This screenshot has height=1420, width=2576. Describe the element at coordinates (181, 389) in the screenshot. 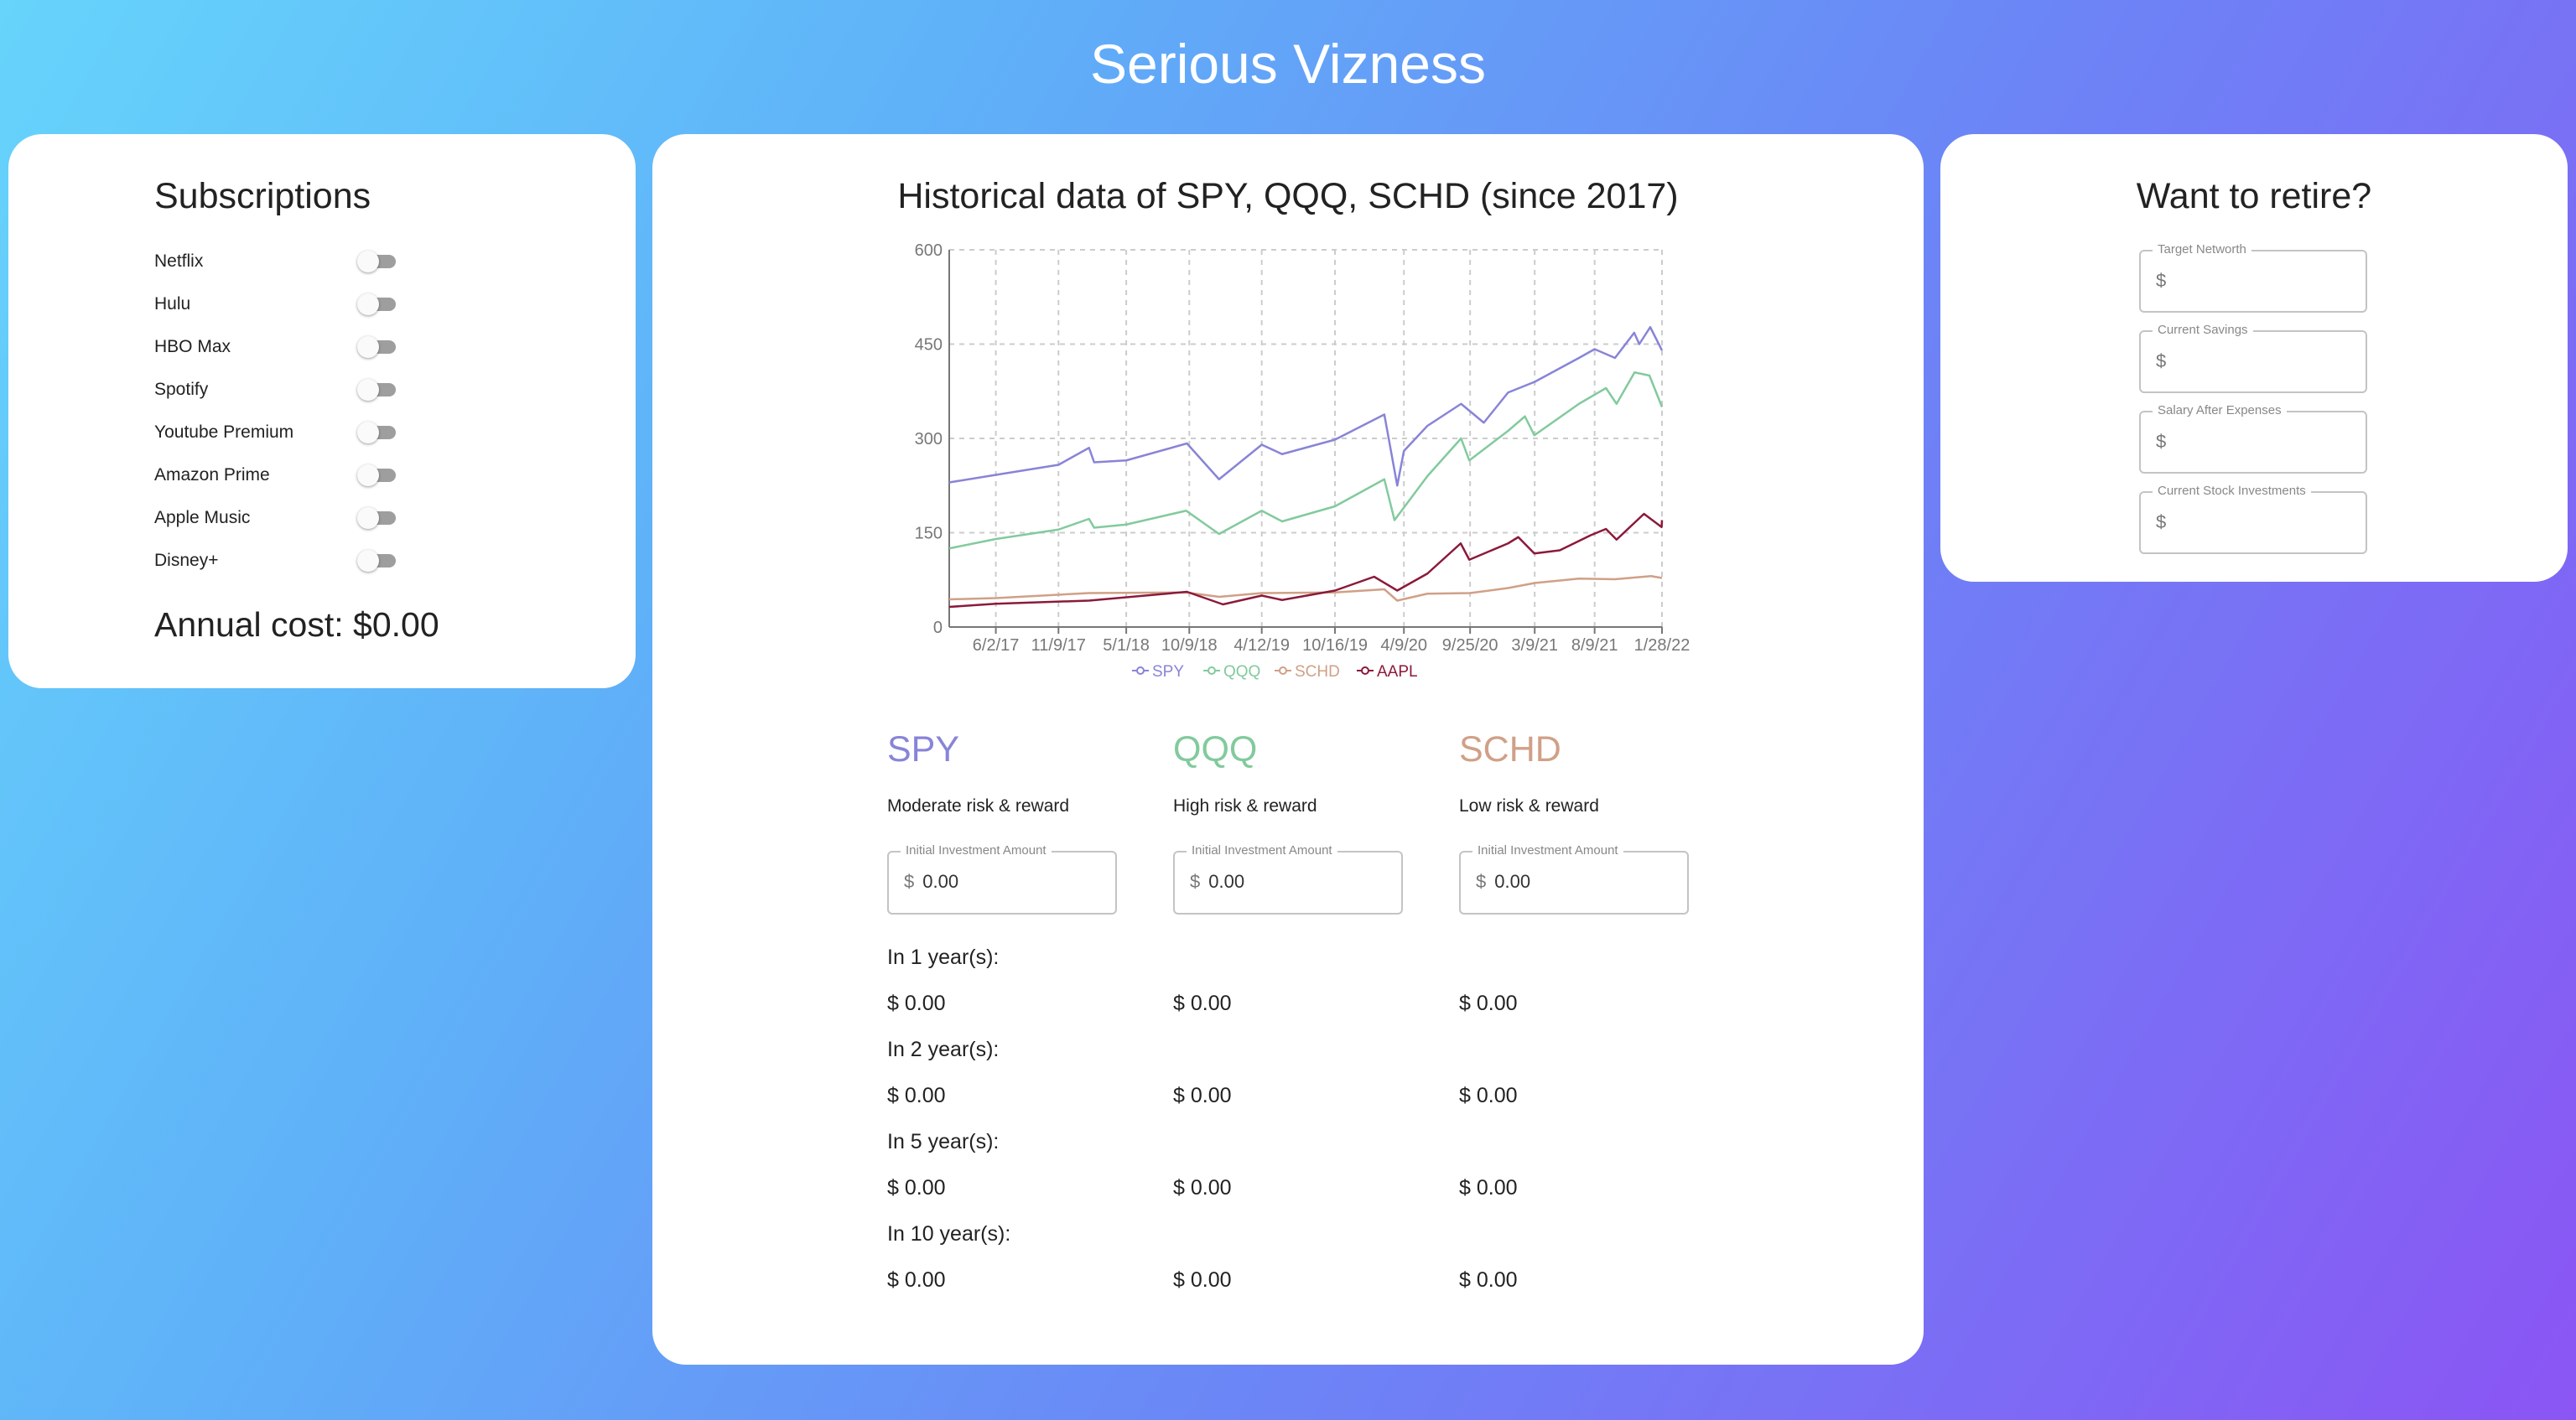

I see `subscription-label: Spotify` at that location.